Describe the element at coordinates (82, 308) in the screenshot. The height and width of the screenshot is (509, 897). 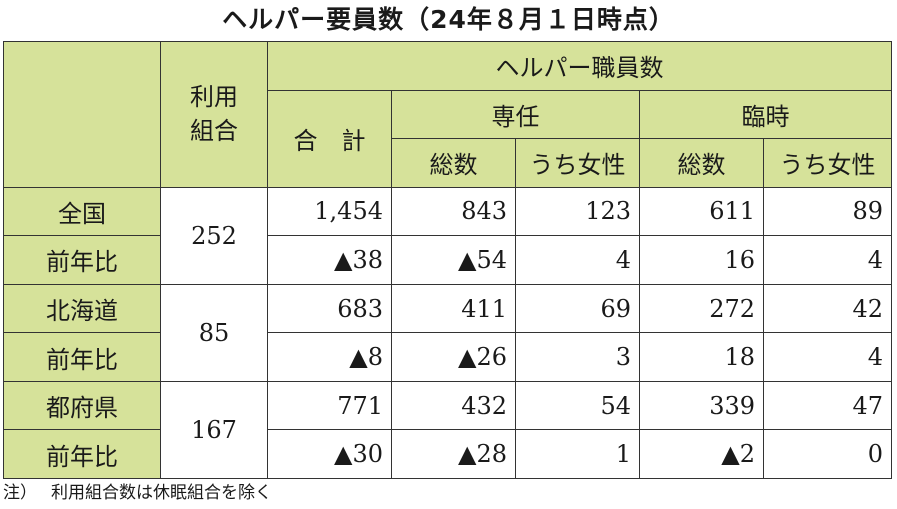
I see `row-label: 北海道` at that location.